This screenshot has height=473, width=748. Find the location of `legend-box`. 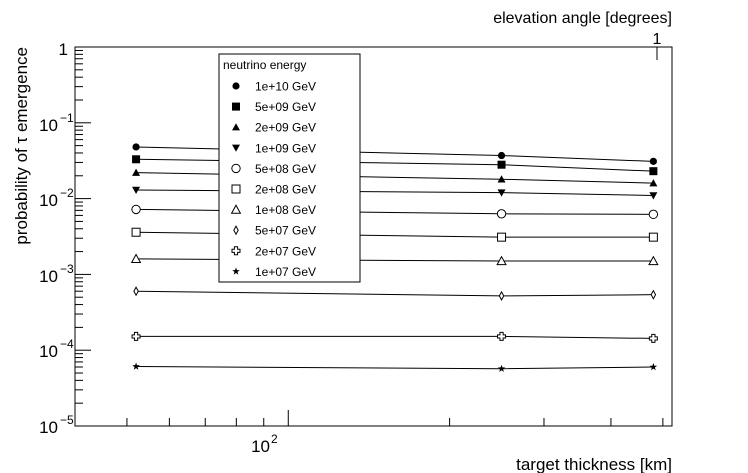

legend-box is located at coordinates (289, 168).